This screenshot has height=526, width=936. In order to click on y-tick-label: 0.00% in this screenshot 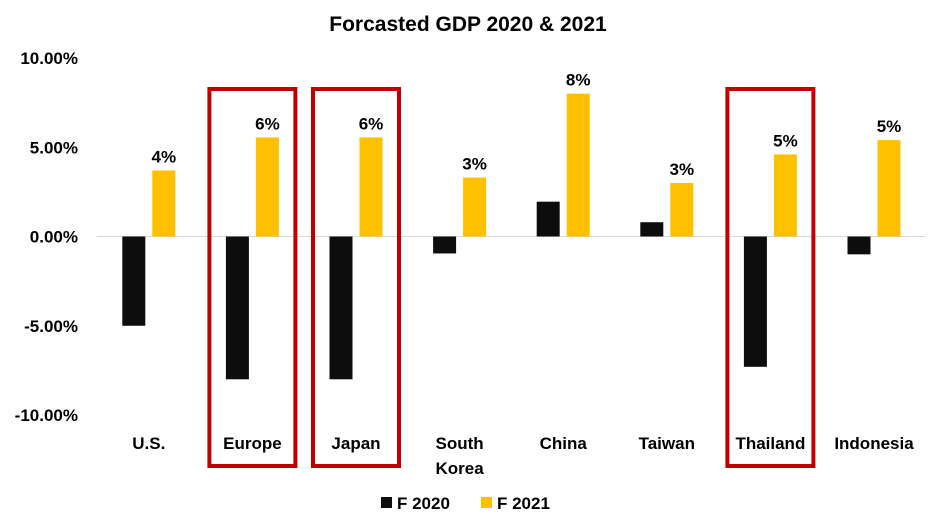, I will do `click(54, 237)`.